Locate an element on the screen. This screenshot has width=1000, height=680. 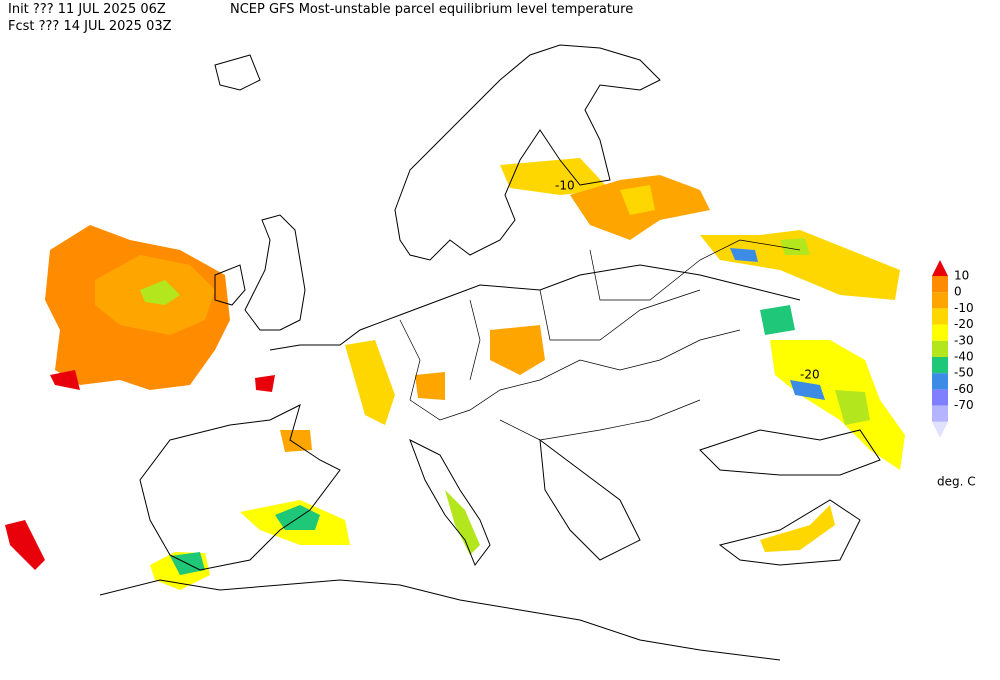
contour-label: -20 is located at coordinates (810, 375).